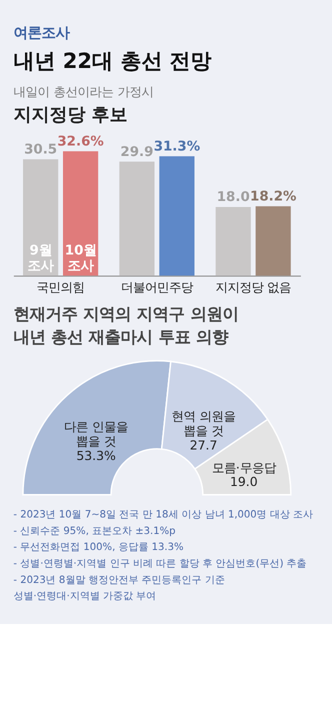  I want to click on x-tick-label: 국민의힘, so click(60, 286).